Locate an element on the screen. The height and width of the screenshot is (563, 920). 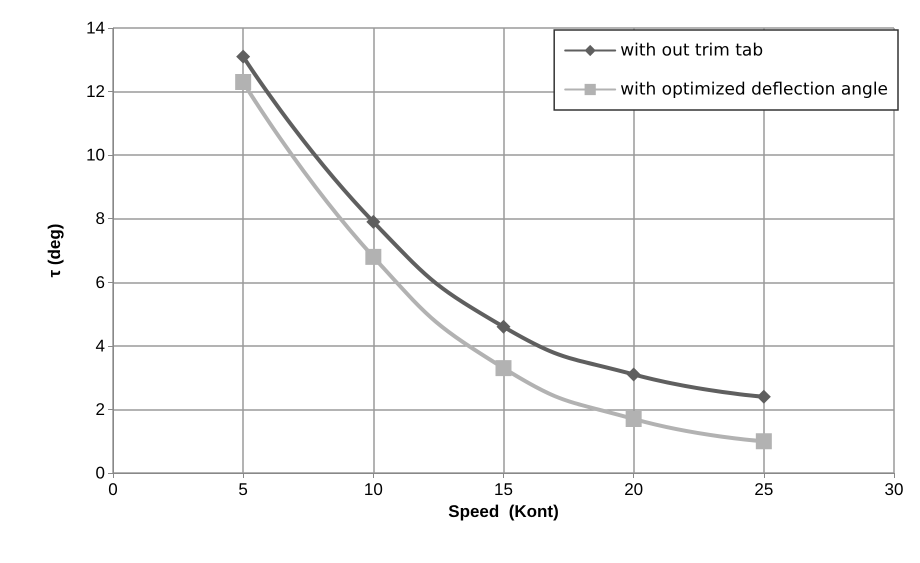
x-tick-label: 30 is located at coordinates (894, 489).